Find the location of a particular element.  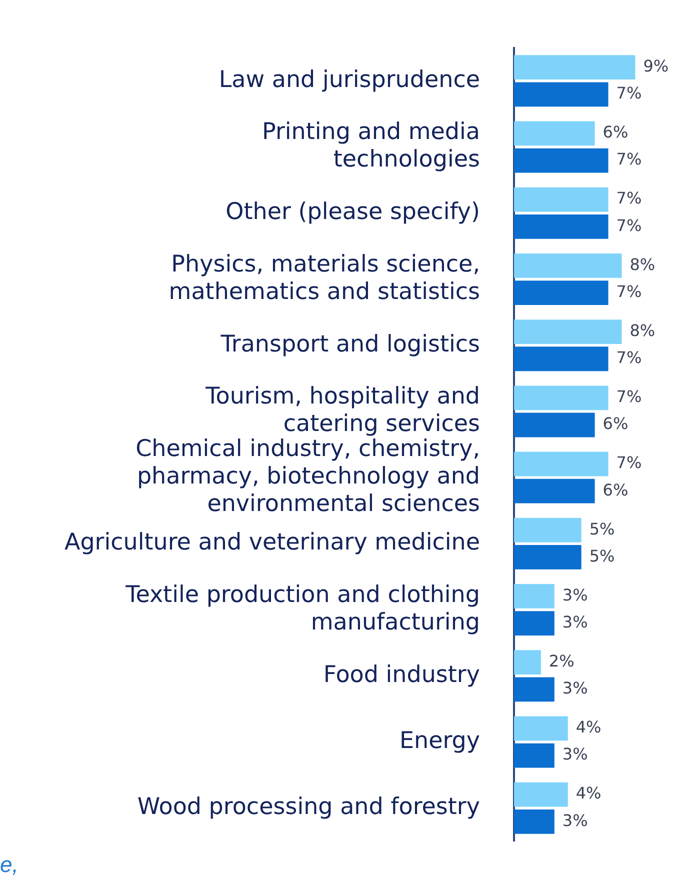

y-tick-label: Agriculture and veterinary medicine is located at coordinates (272, 543).